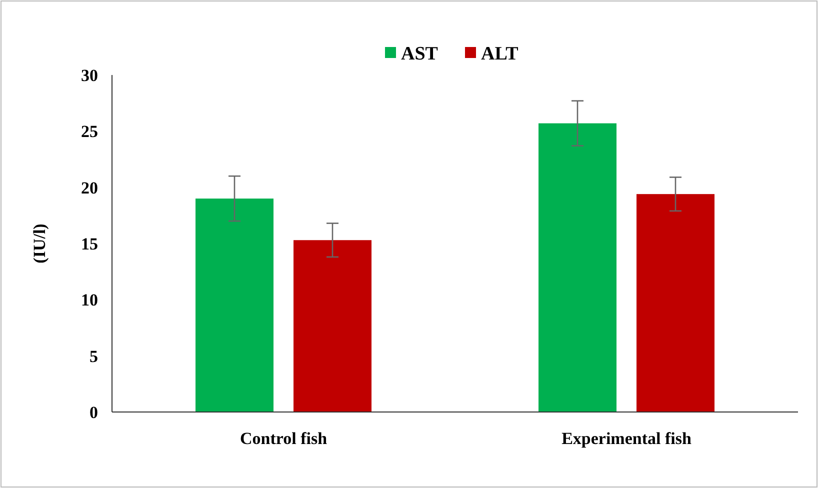  Describe the element at coordinates (89, 75) in the screenshot. I see `y-tick-label: 30` at that location.